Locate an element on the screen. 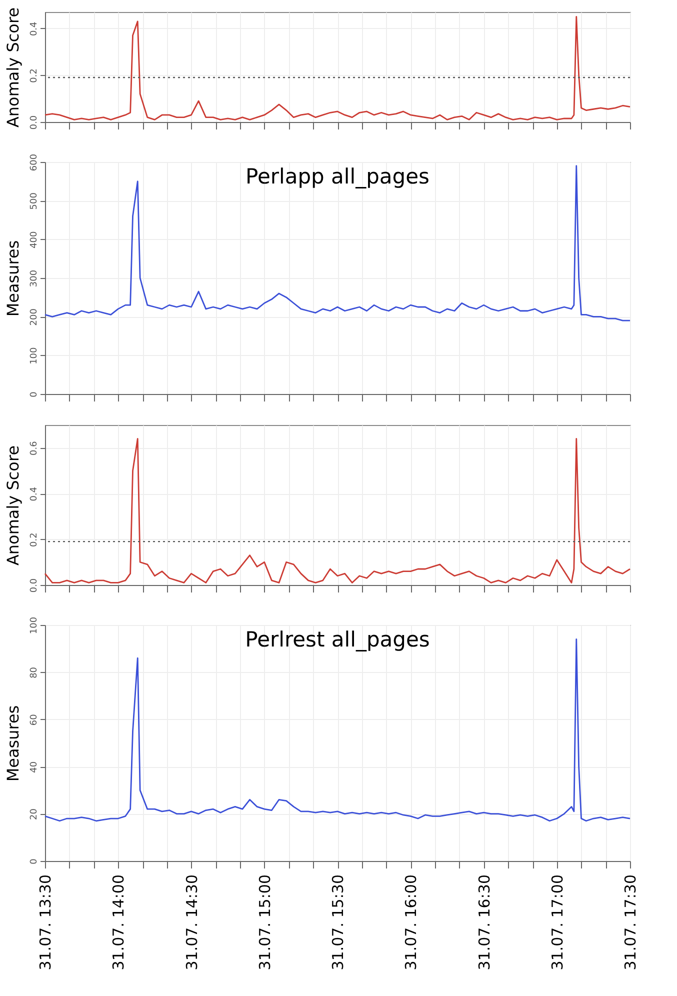  y-tick-label: 0.6 is located at coordinates (35, 448).